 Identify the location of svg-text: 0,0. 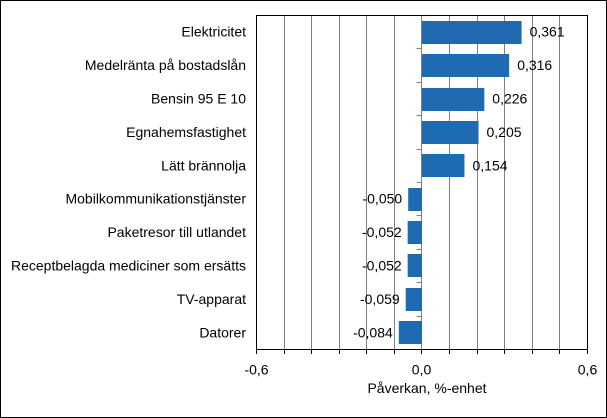
(422, 370).